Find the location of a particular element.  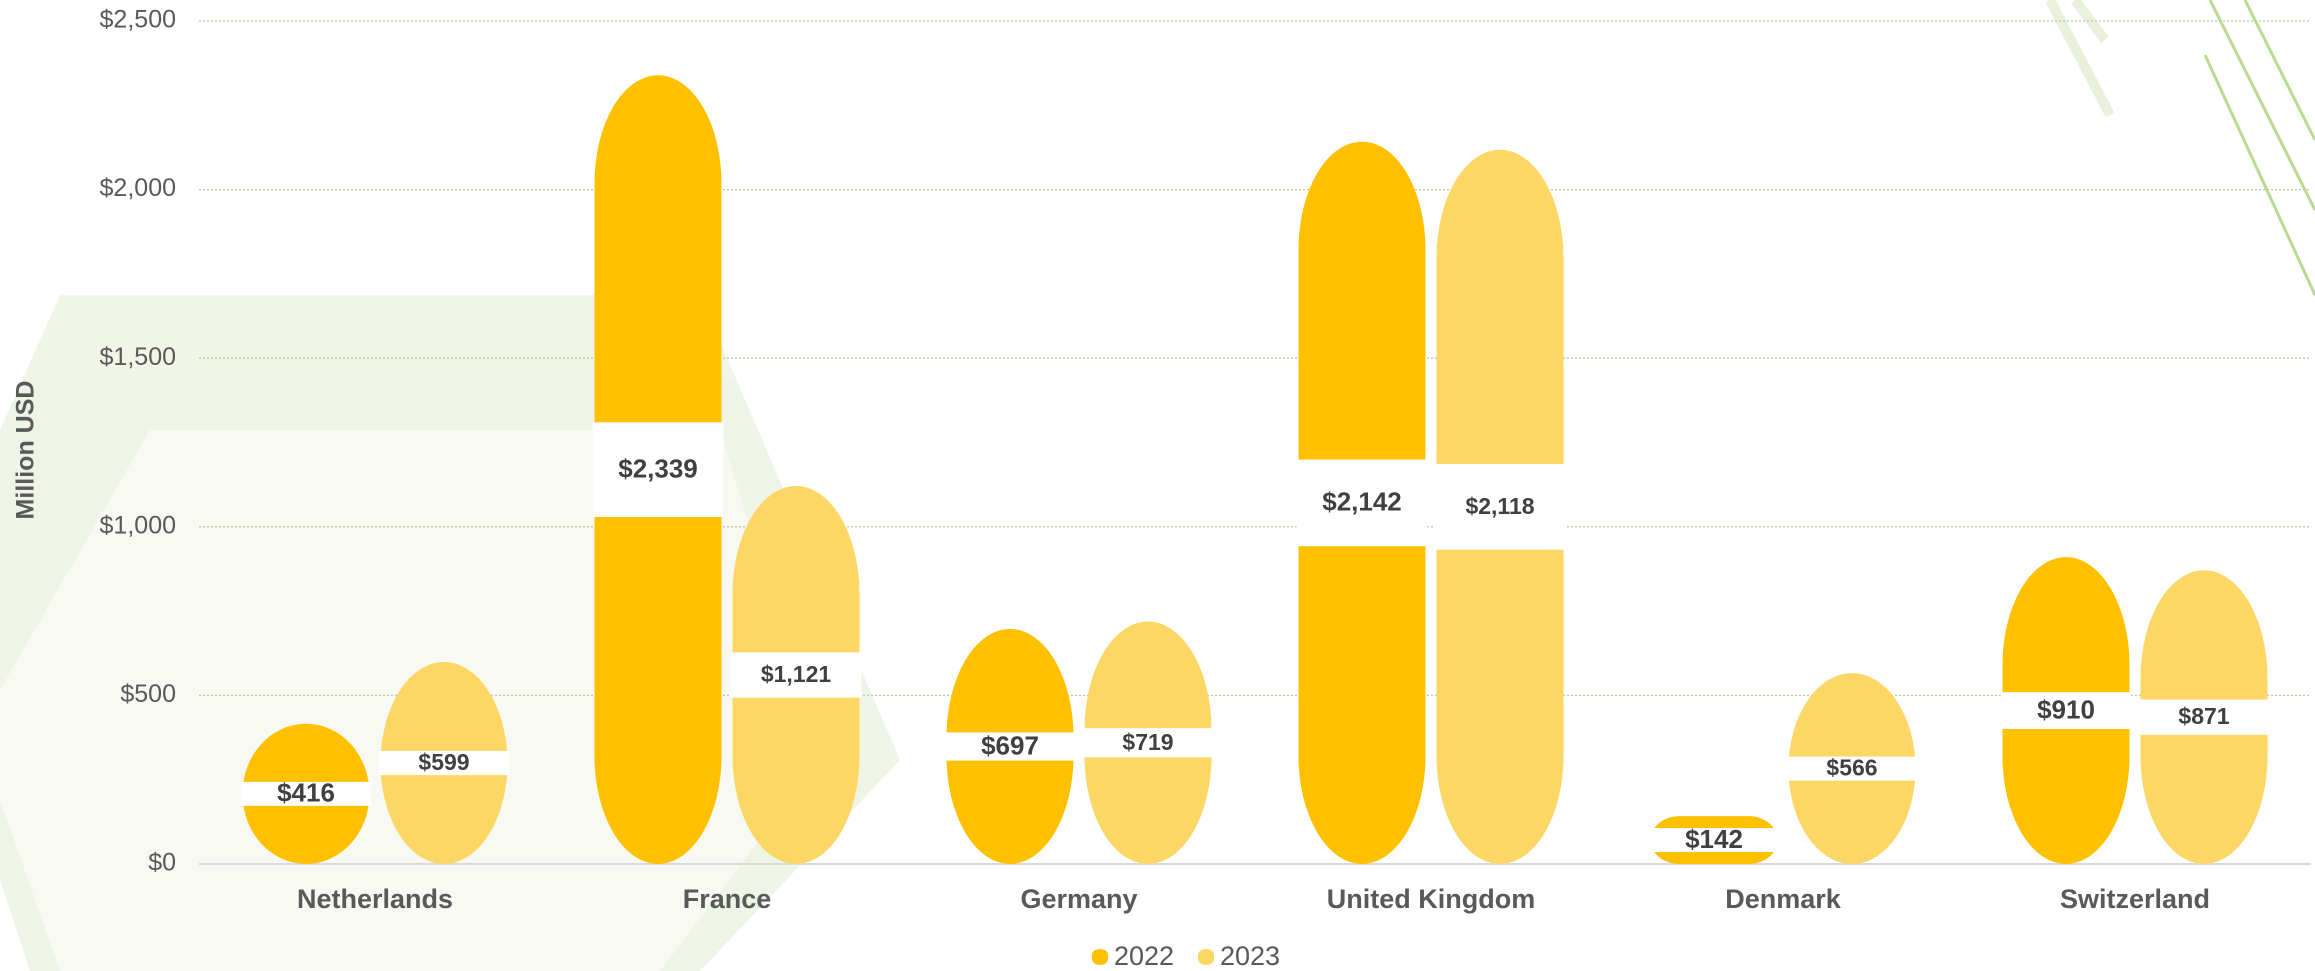

data-label: $566 is located at coordinates (1851, 768).